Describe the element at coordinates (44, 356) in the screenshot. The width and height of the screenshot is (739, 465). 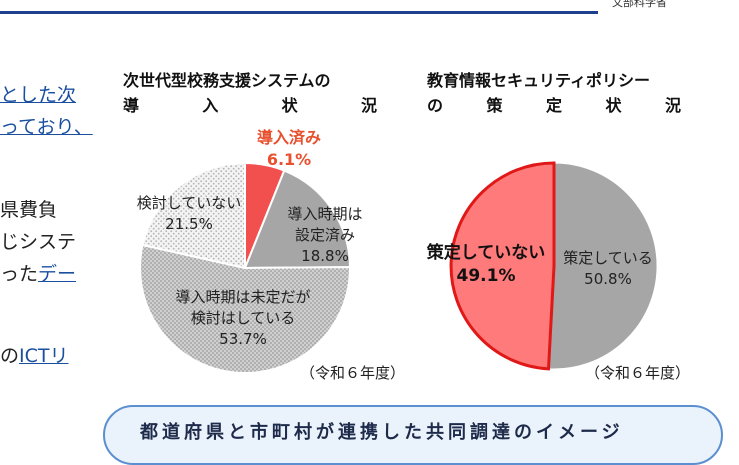
I see `body-text-line-6-link: ICTリ` at that location.